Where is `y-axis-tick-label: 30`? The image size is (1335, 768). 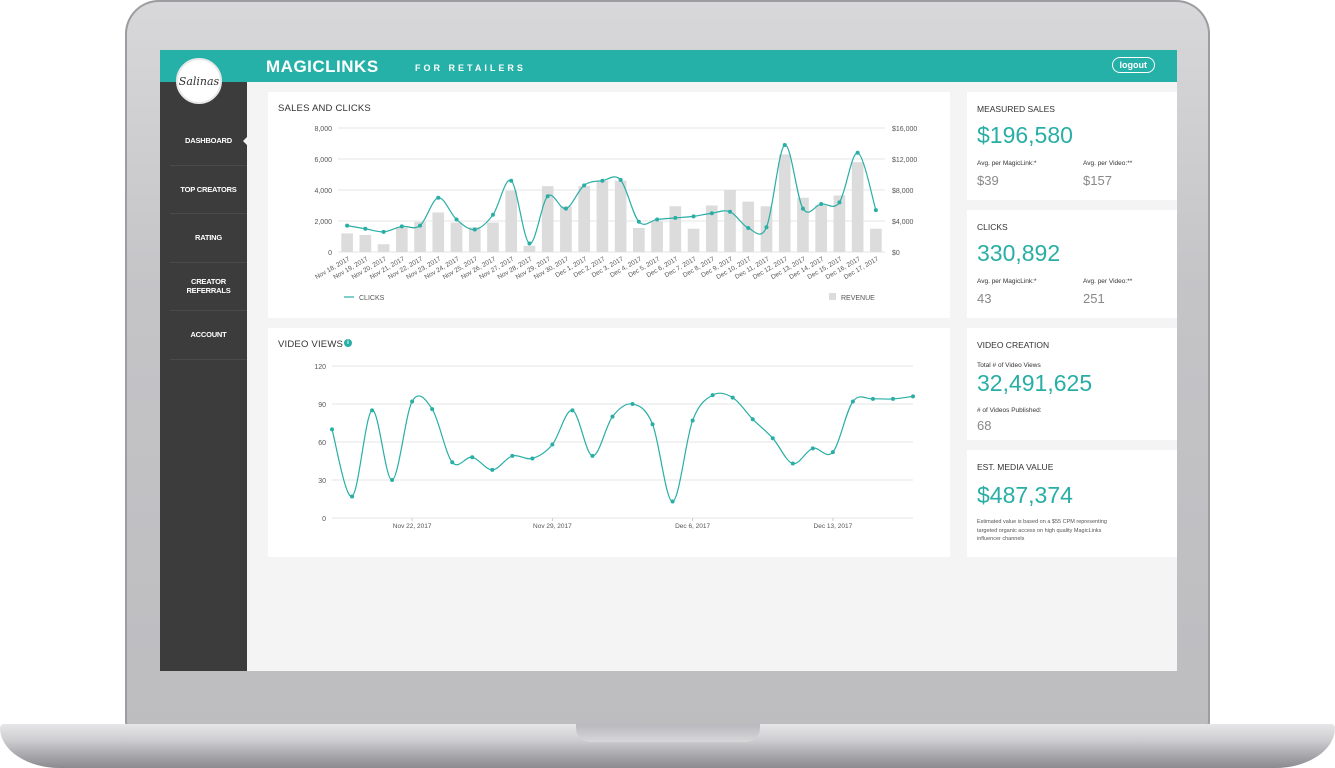 y-axis-tick-label: 30 is located at coordinates (322, 481).